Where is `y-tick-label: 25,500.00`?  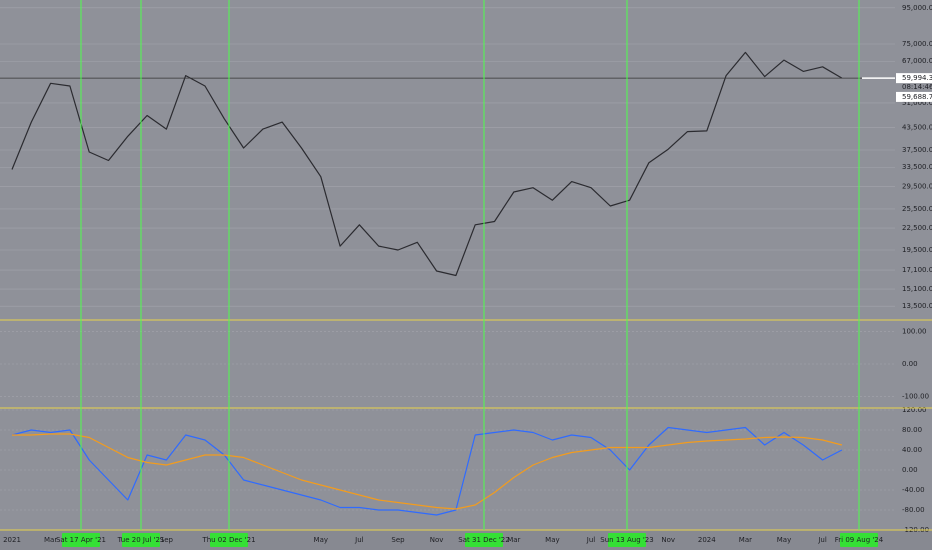 y-tick-label: 25,500.00 is located at coordinates (917, 209).